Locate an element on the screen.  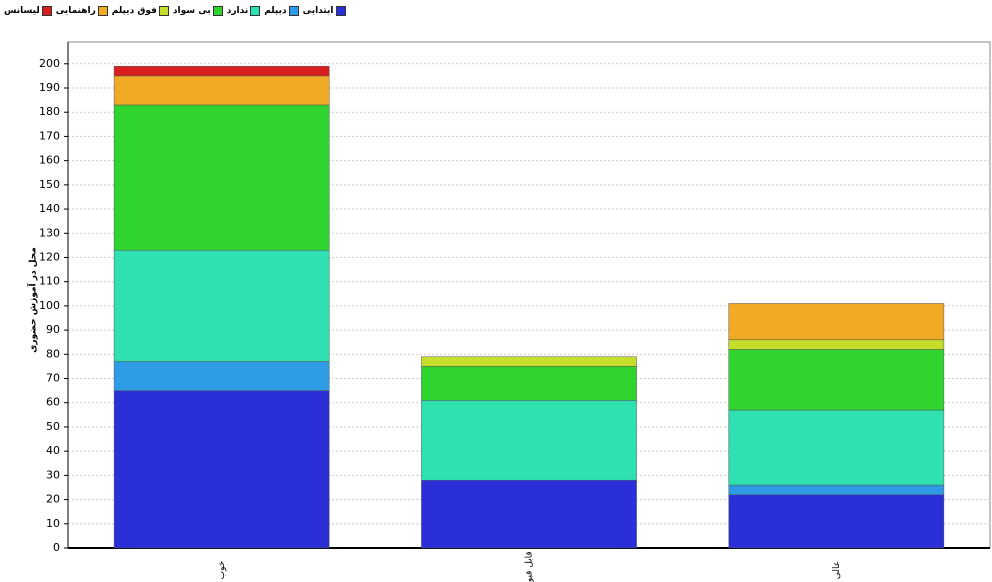
legend-item: ندارد is located at coordinates (243, 11).